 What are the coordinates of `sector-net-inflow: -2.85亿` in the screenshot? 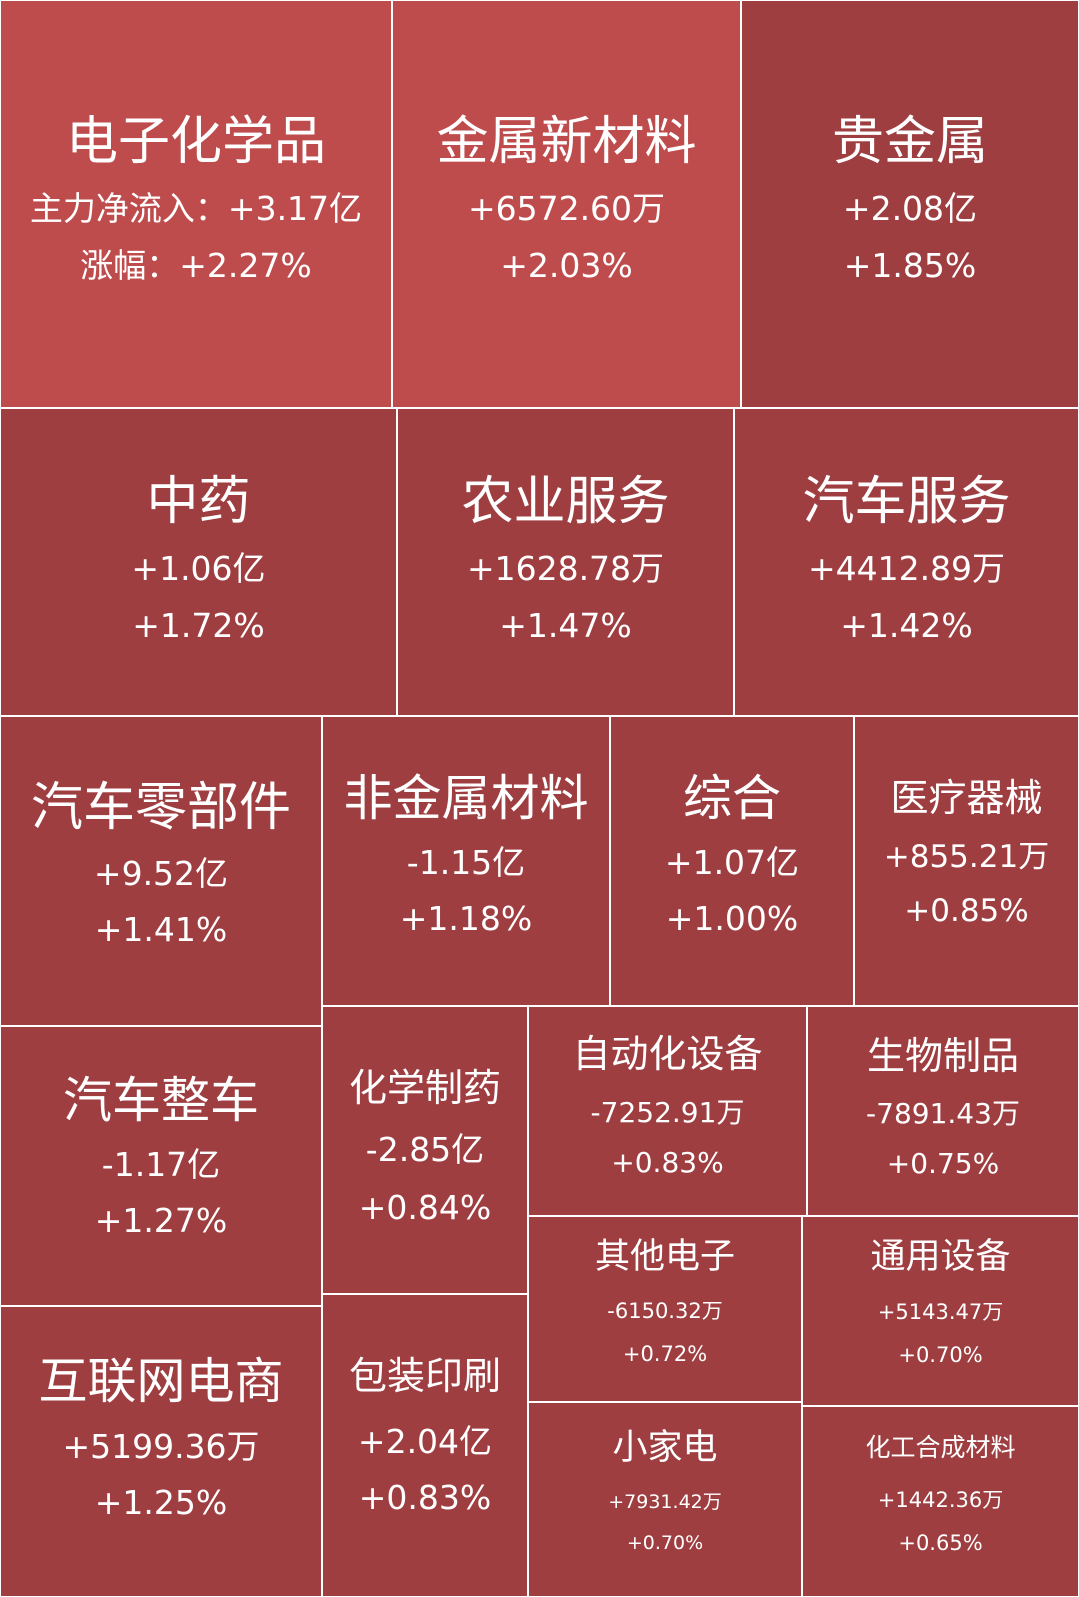 It's located at (425, 1149).